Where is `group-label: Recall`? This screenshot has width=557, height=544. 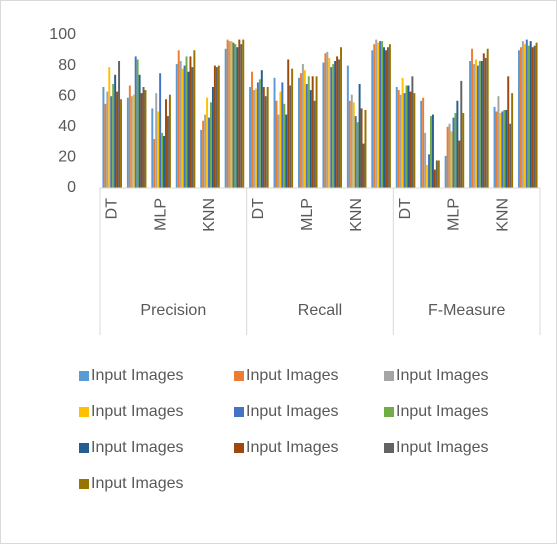 group-label: Recall is located at coordinates (320, 310).